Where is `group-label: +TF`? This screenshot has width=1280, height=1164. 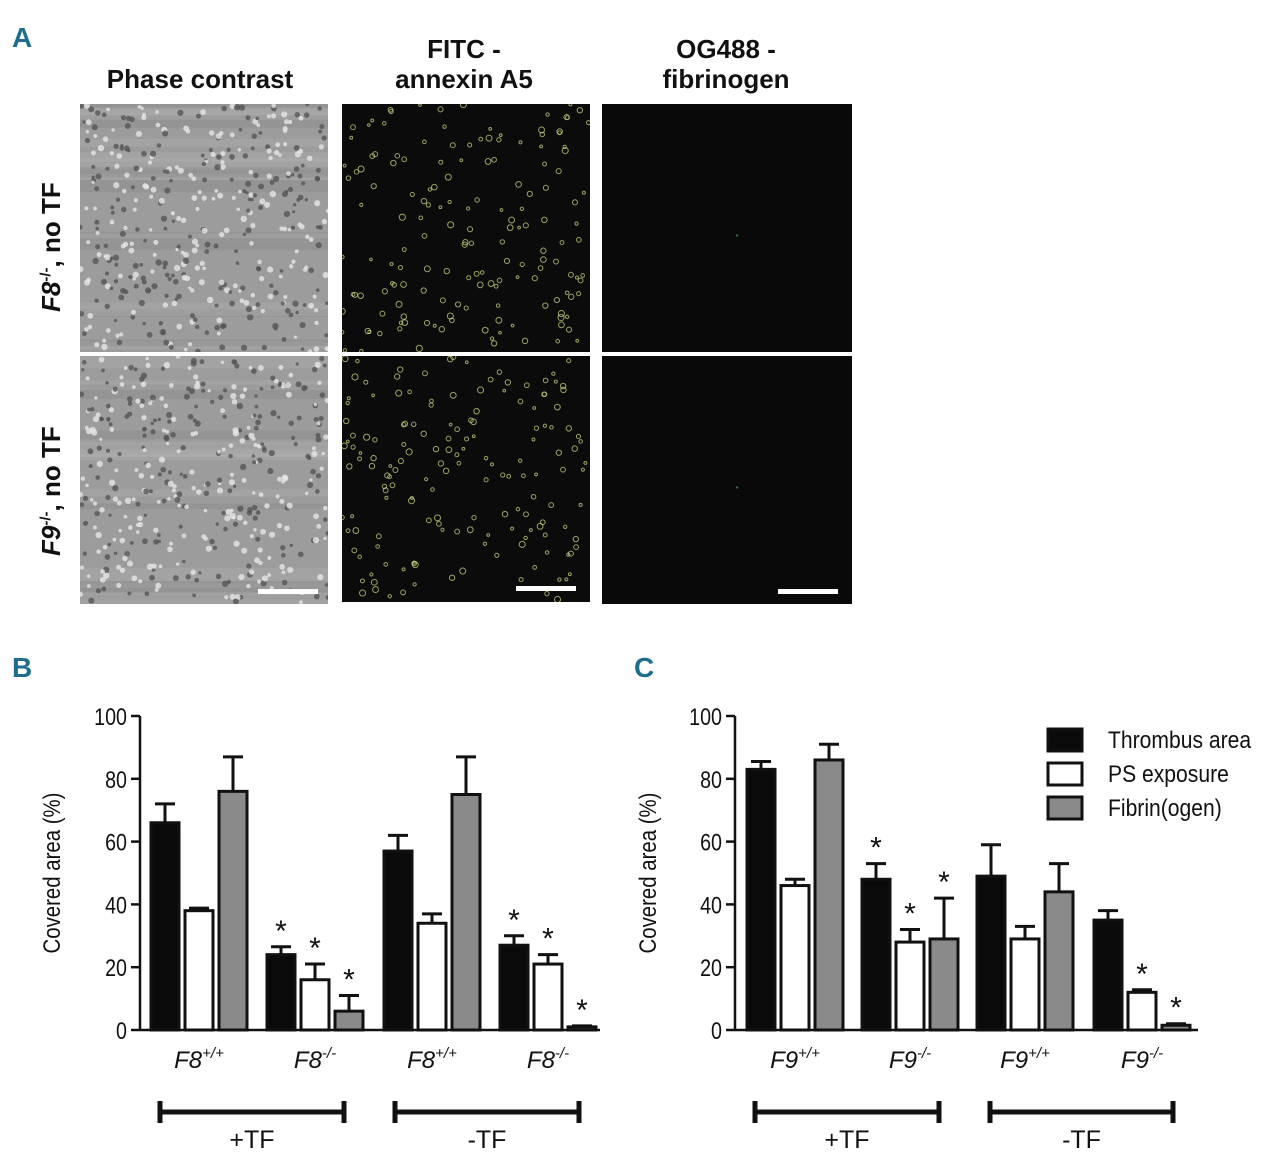
group-label: +TF is located at coordinates (846, 1140).